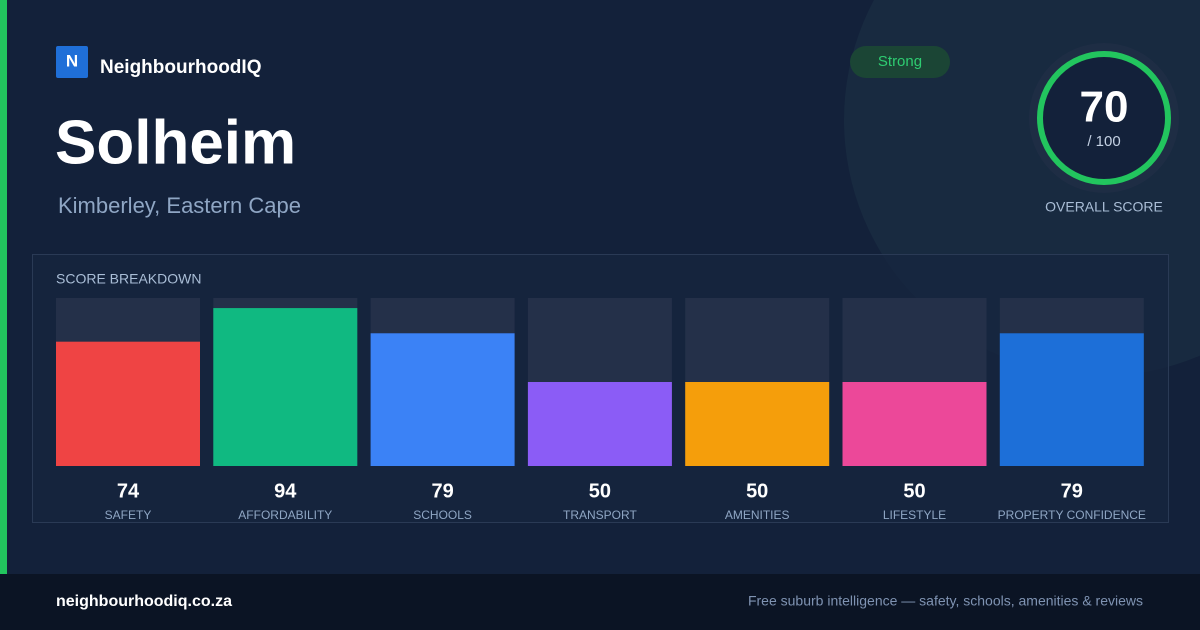 The height and width of the screenshot is (630, 1200). I want to click on category-label: AMENITIES, so click(757, 515).